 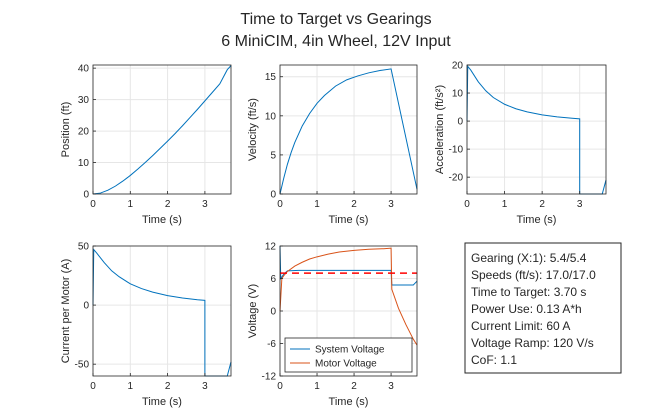 What do you see at coordinates (84, 100) in the screenshot?
I see `y-tick-label: 30` at bounding box center [84, 100].